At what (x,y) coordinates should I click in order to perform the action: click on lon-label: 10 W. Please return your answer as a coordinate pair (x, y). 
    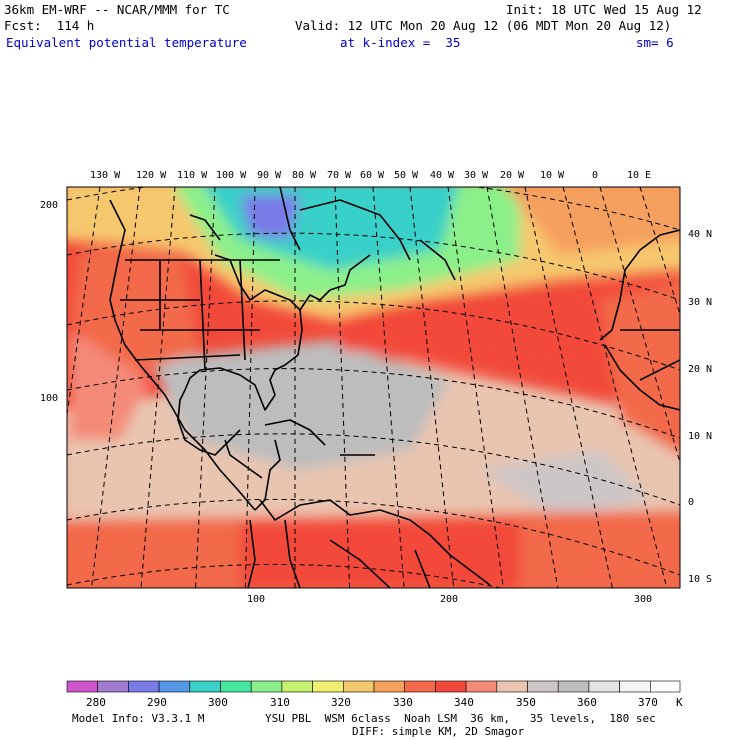
    Looking at the image, I should click on (552, 175).